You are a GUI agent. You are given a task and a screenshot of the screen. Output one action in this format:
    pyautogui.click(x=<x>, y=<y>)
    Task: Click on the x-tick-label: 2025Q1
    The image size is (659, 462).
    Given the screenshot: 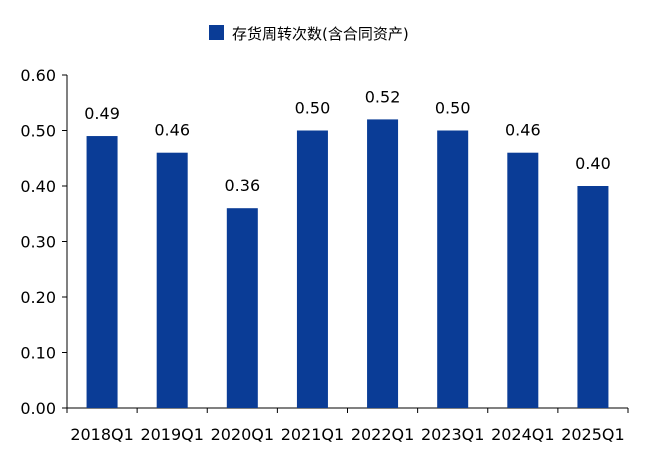 What is the action you would take?
    pyautogui.click(x=593, y=434)
    